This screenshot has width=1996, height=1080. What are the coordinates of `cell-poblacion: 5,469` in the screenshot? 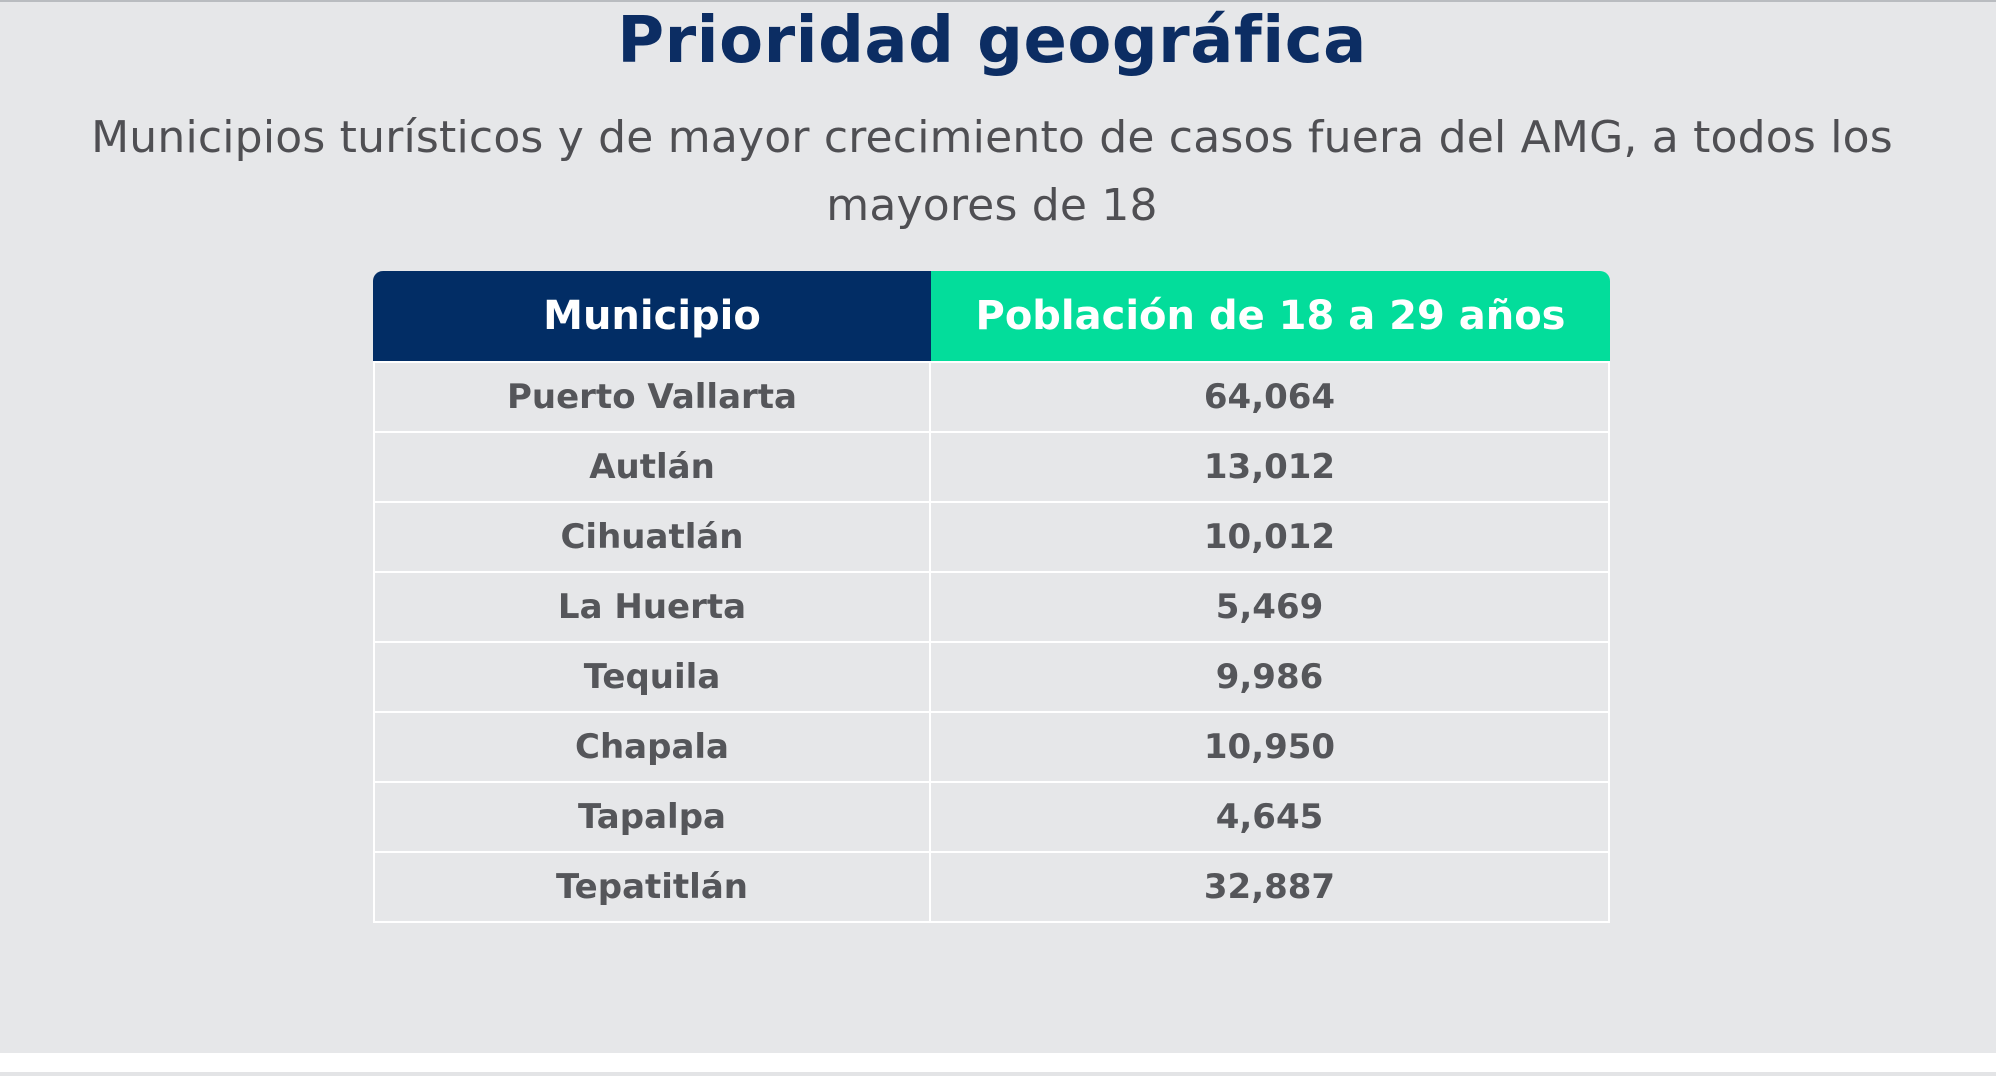 It's located at (1269, 607).